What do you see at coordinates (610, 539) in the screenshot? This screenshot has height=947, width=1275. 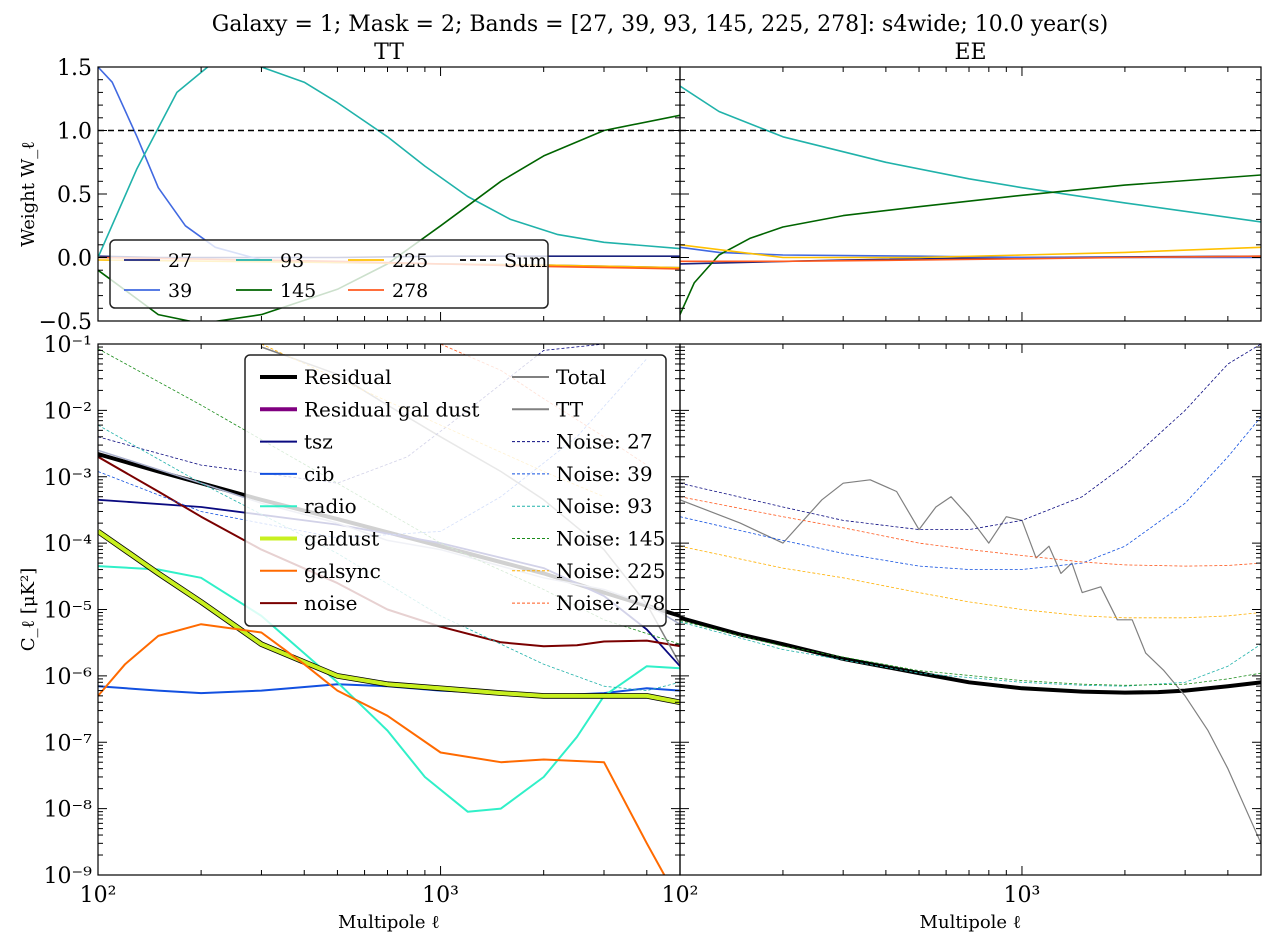 I see `legend-label-noise-145: Noise: 145` at bounding box center [610, 539].